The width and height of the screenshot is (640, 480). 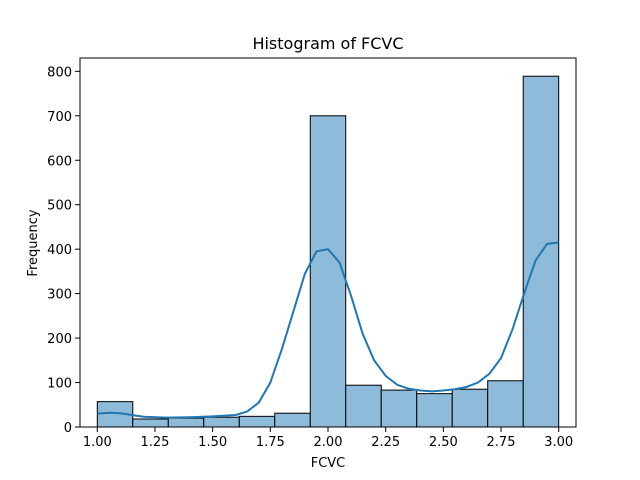 What do you see at coordinates (558, 442) in the screenshot?
I see `x-tick-label-8: 3.00` at bounding box center [558, 442].